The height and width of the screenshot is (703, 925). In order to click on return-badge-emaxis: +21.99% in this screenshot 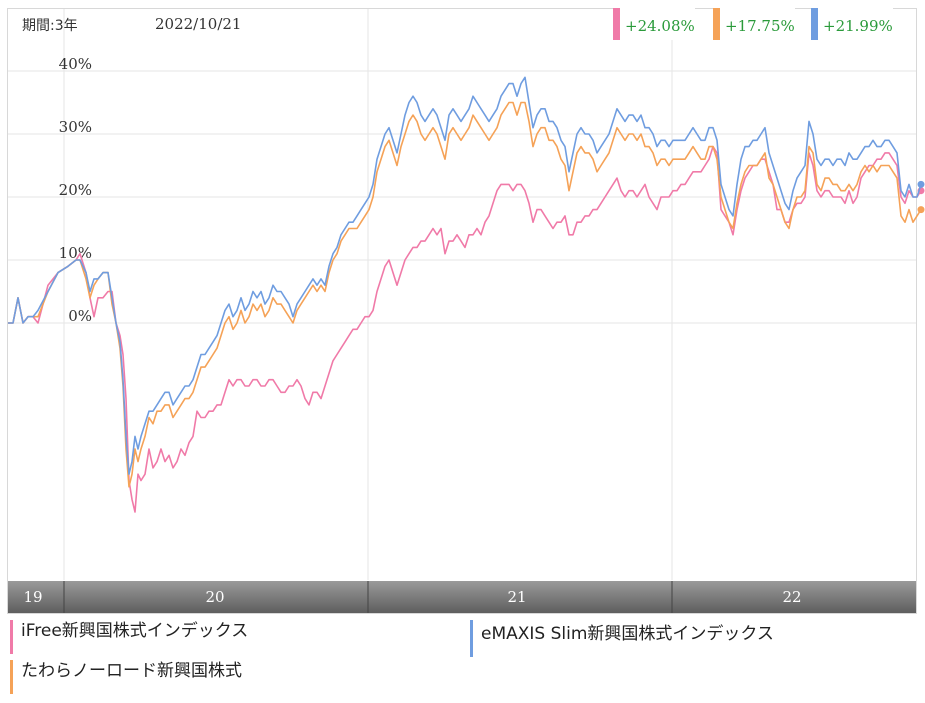, I will do `click(852, 24)`.